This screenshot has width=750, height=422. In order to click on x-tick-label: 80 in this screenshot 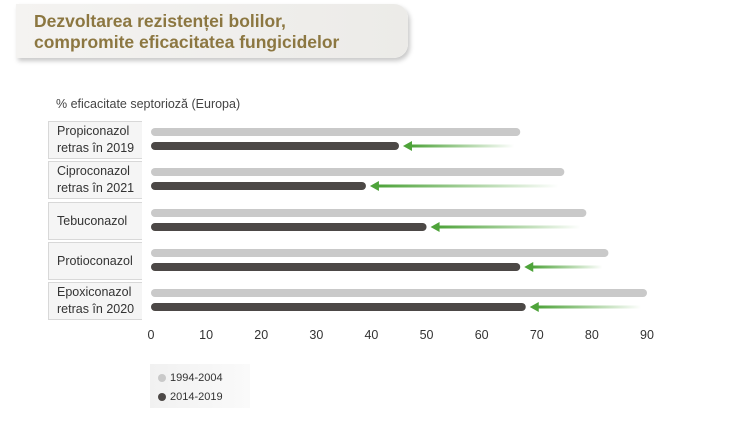, I will do `click(592, 335)`.